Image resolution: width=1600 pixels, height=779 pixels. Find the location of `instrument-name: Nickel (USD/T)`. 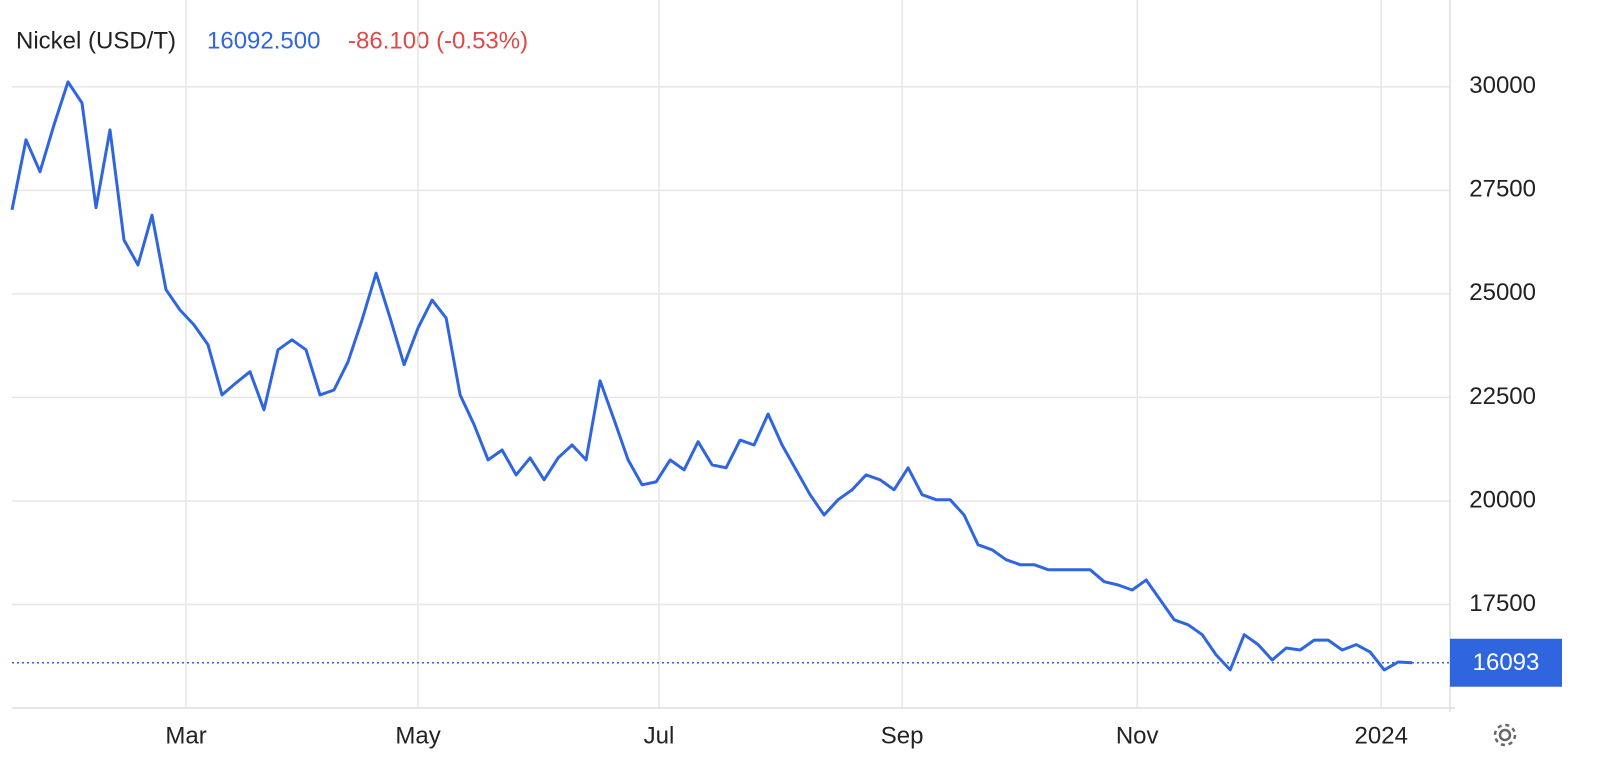

instrument-name: Nickel (USD/T) is located at coordinates (96, 40).